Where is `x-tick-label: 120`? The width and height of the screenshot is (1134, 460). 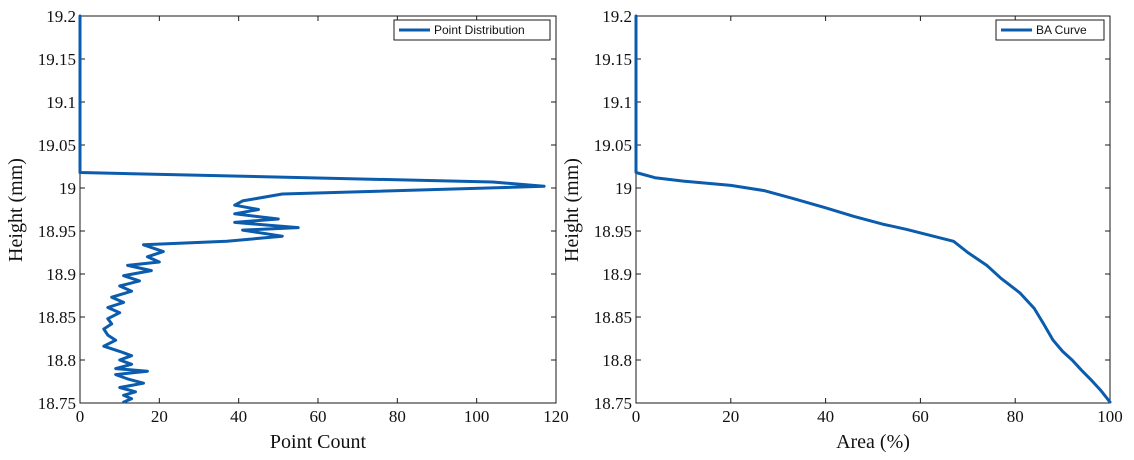
x-tick-label: 120 is located at coordinates (556, 416).